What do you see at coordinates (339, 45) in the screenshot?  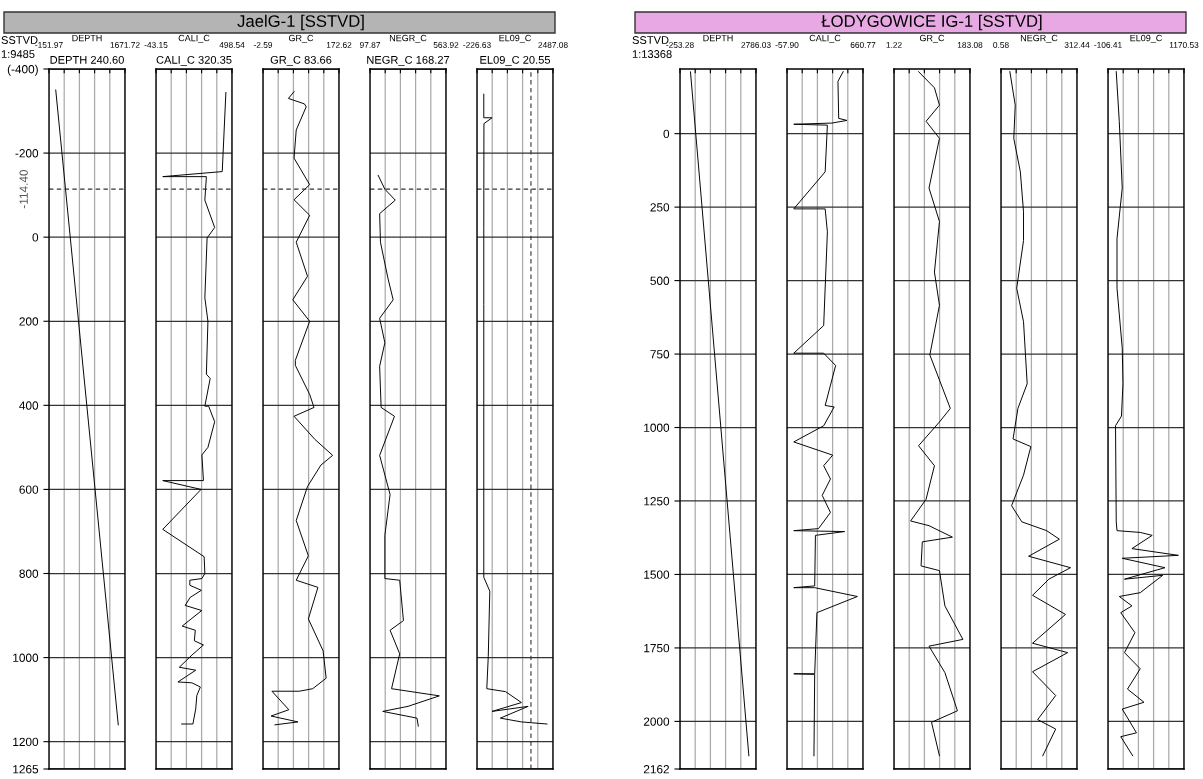 I see `x-tick-label: 172.62` at bounding box center [339, 45].